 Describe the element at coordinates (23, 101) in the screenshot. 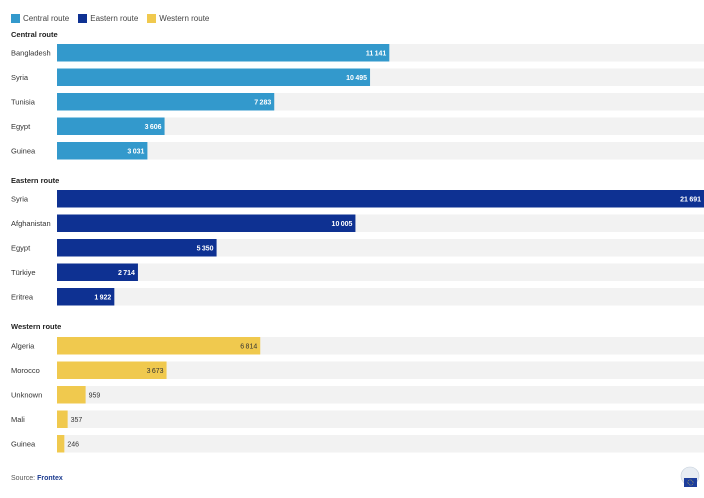

I see `category-label: Tunisia` at that location.